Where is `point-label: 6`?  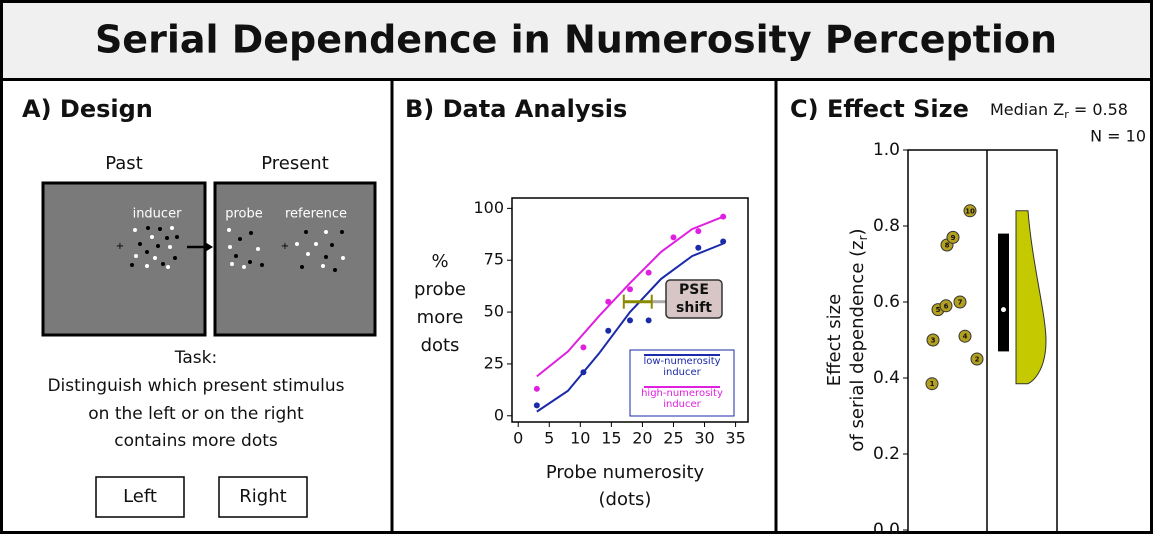
point-label: 6 is located at coordinates (946, 306).